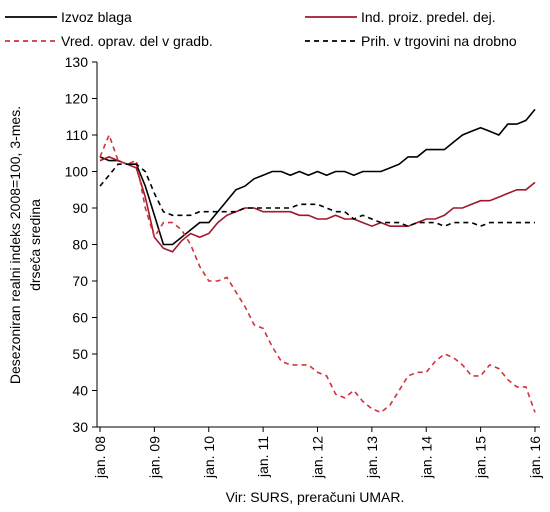 This screenshot has height=512, width=550. Describe the element at coordinates (372, 457) in the screenshot. I see `x-tick-label: jan. 13` at that location.